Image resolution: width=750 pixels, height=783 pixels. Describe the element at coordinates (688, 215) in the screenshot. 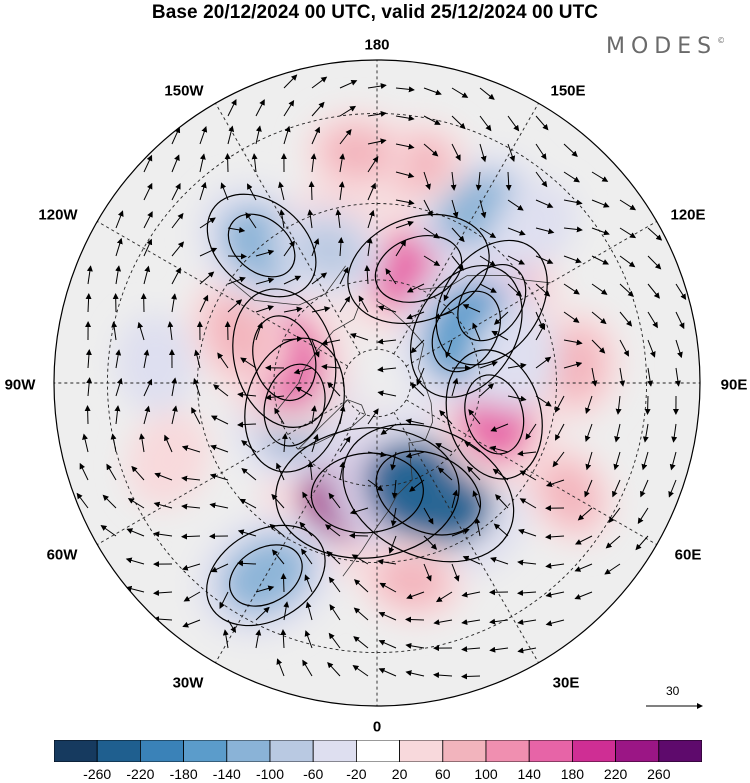

I see `lon-120e-label: 120E` at that location.